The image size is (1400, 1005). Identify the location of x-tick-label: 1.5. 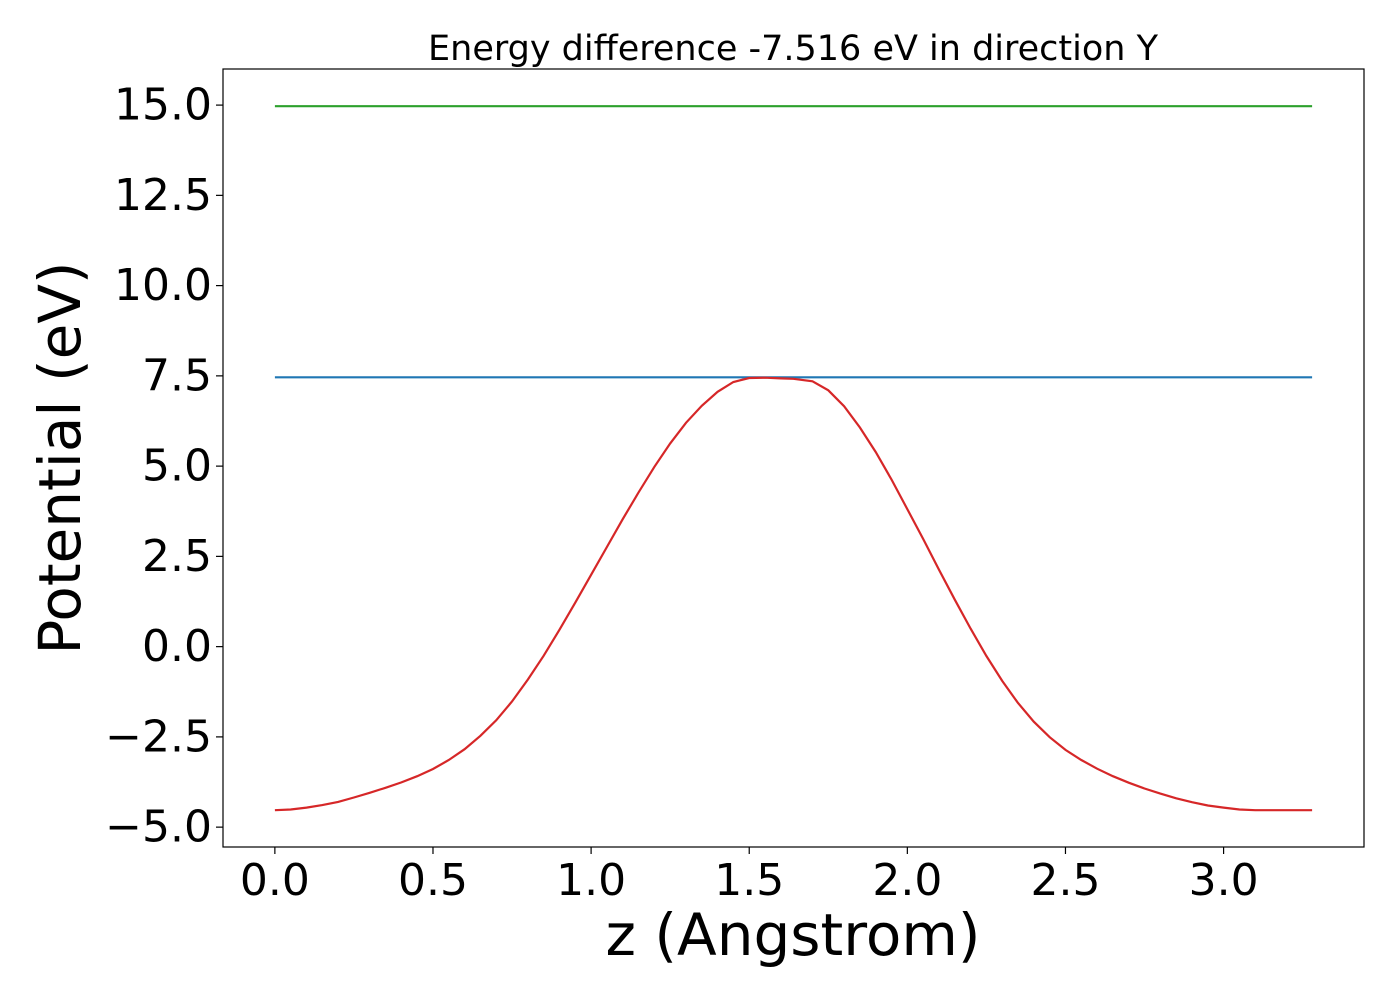
(749, 880).